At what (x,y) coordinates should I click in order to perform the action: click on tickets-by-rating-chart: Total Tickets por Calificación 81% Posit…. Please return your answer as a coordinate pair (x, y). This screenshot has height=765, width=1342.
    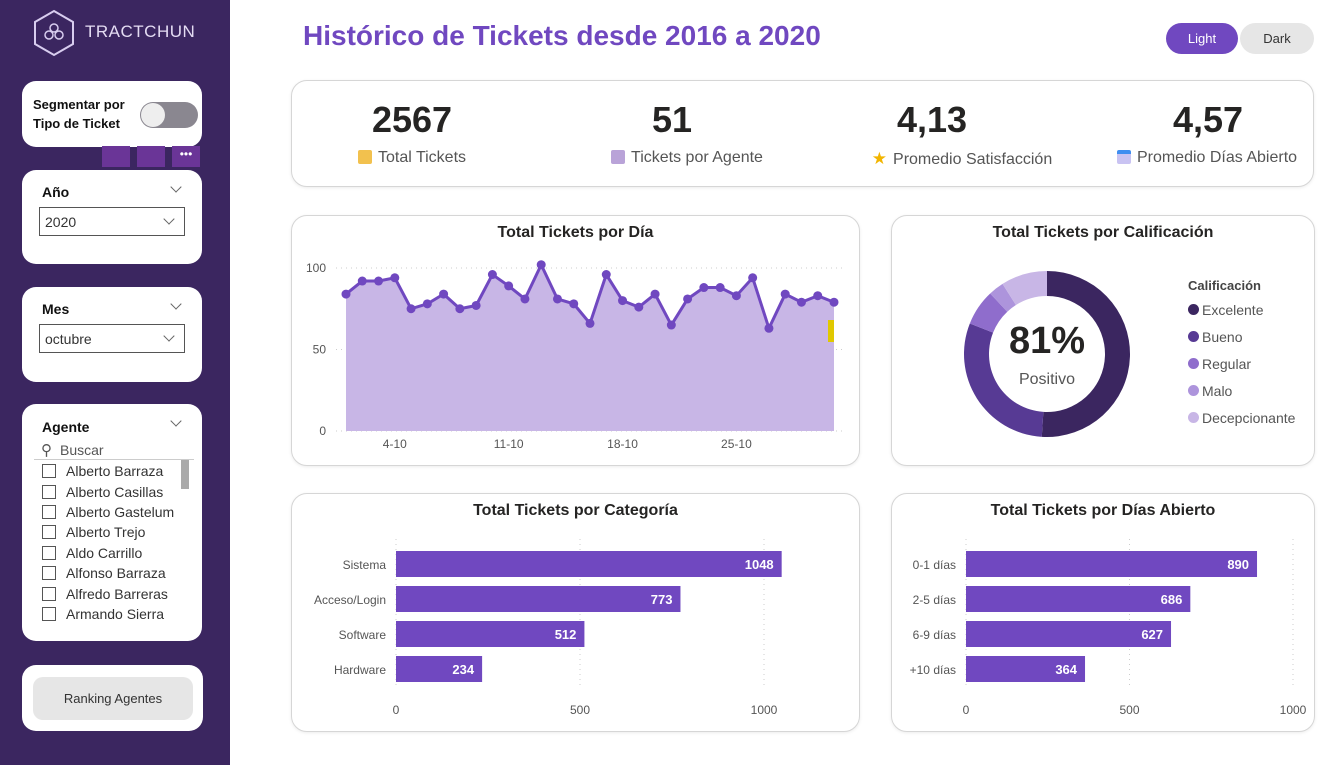
    Looking at the image, I should click on (1103, 340).